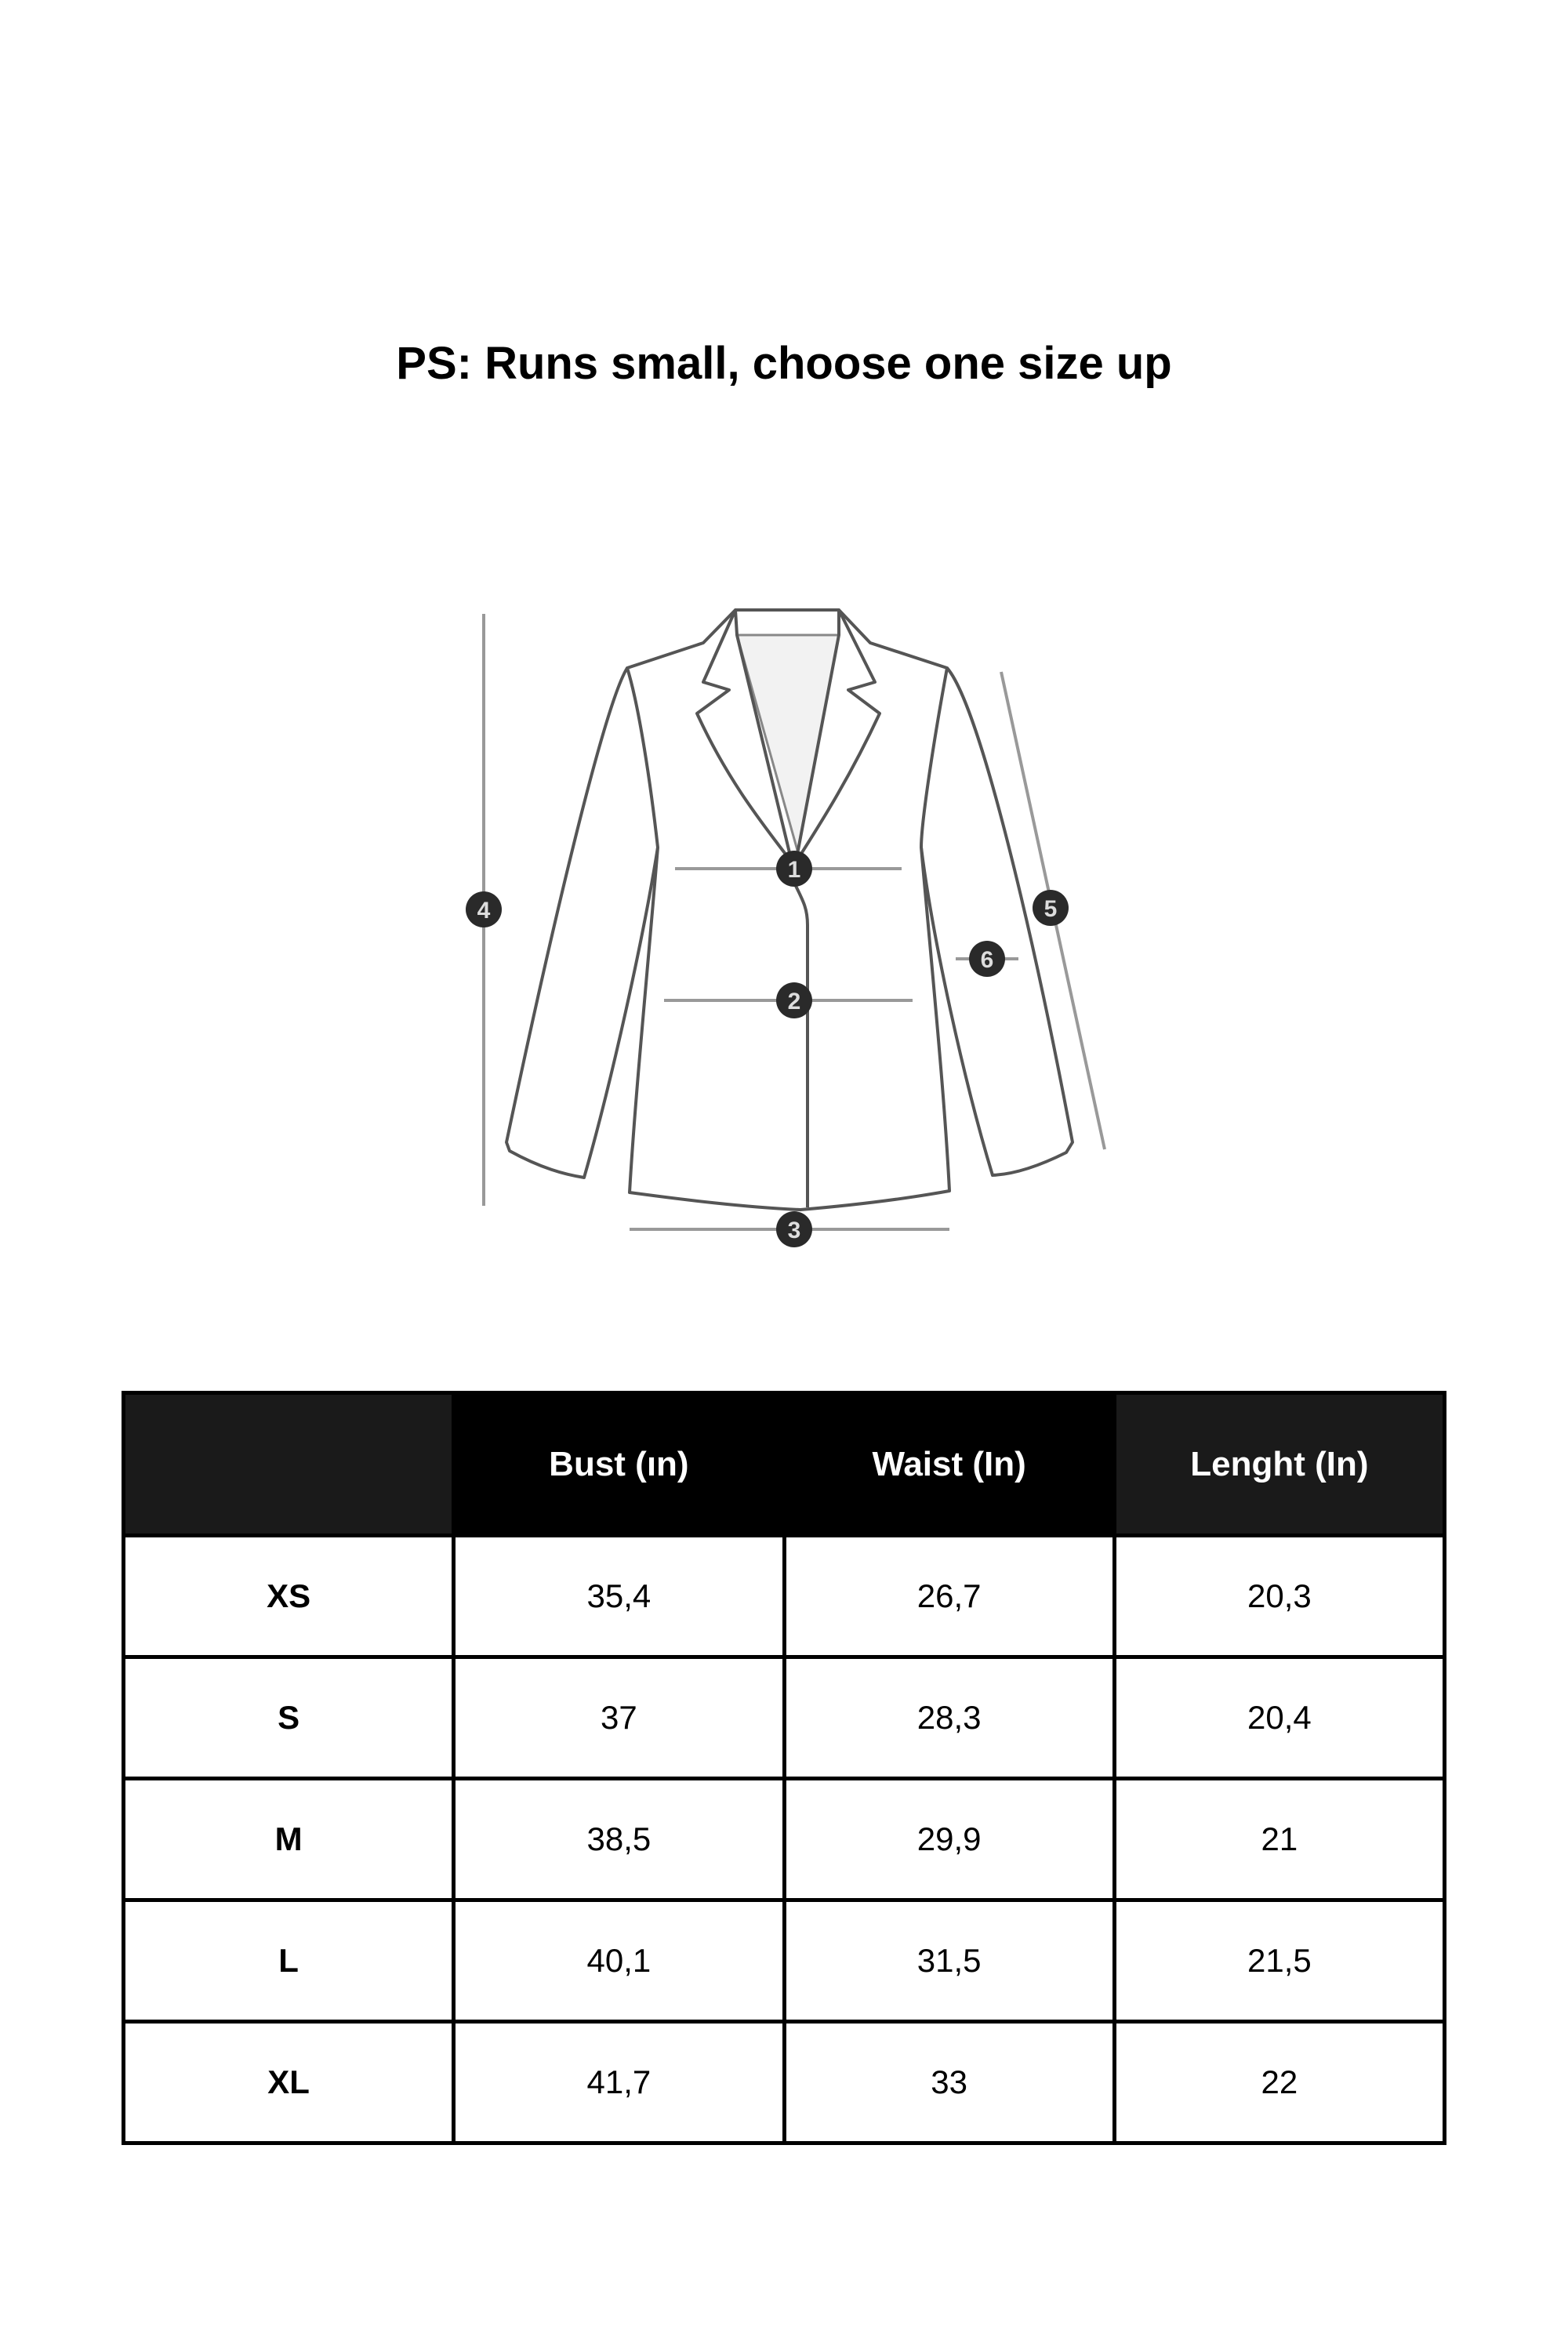 The width and height of the screenshot is (1568, 2352). What do you see at coordinates (288, 1464) in the screenshot?
I see `header-size` at bounding box center [288, 1464].